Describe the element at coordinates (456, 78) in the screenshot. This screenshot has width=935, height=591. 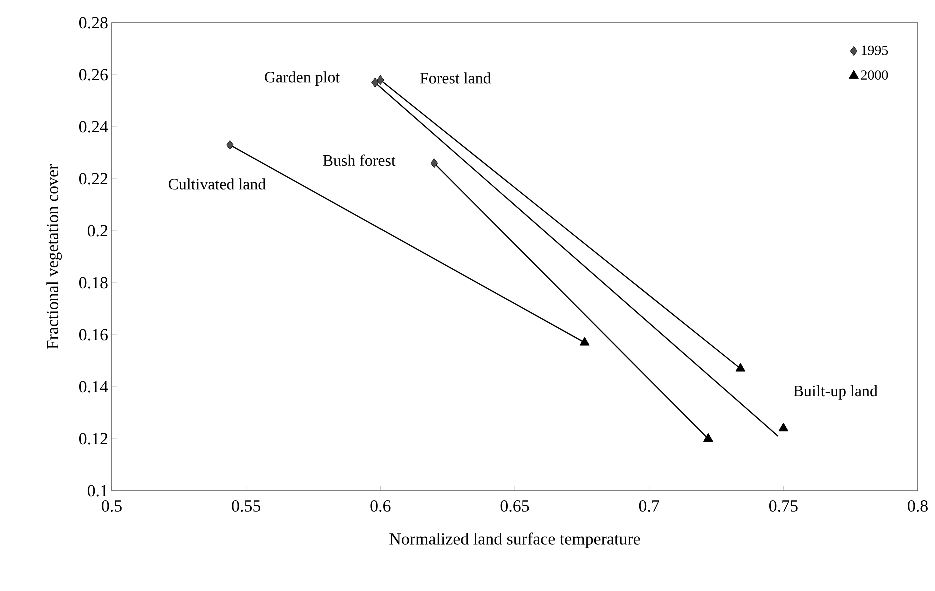
I see `annotation: Forest land` at that location.